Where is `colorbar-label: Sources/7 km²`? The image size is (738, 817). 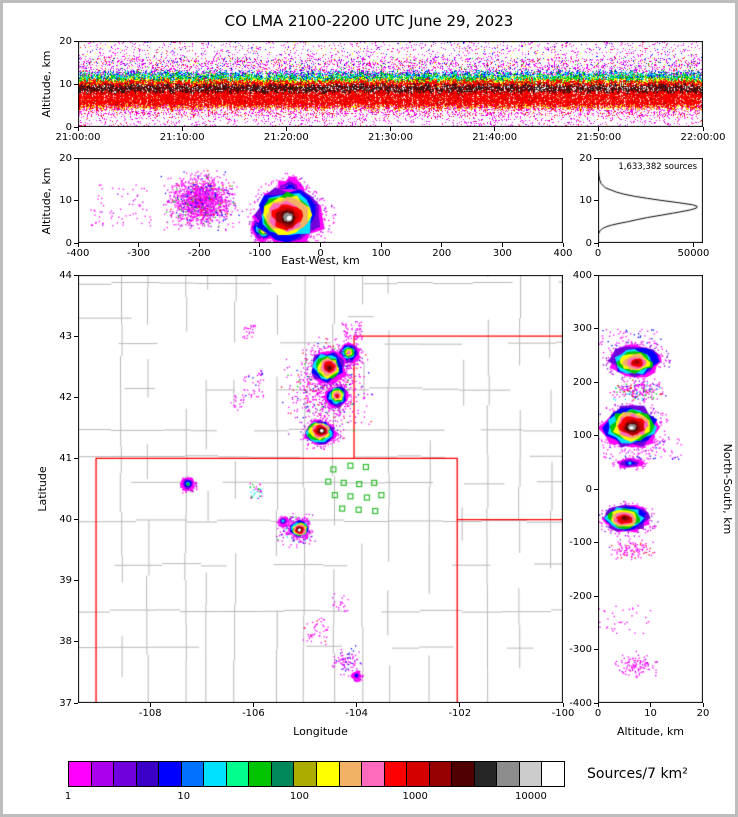
colorbar-label: Sources/7 km² is located at coordinates (637, 774).